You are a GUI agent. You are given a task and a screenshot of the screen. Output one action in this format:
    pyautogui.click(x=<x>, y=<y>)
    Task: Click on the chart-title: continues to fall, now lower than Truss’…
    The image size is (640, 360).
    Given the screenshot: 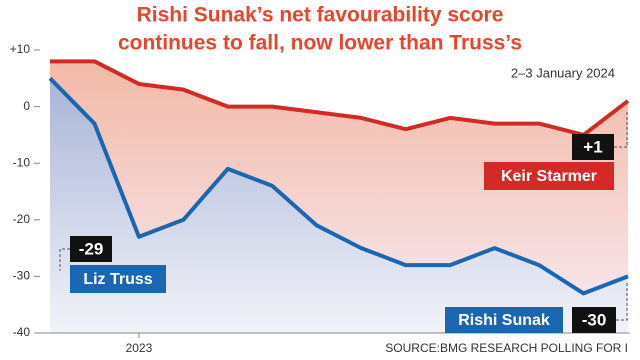 What is the action you would take?
    pyautogui.click(x=320, y=43)
    